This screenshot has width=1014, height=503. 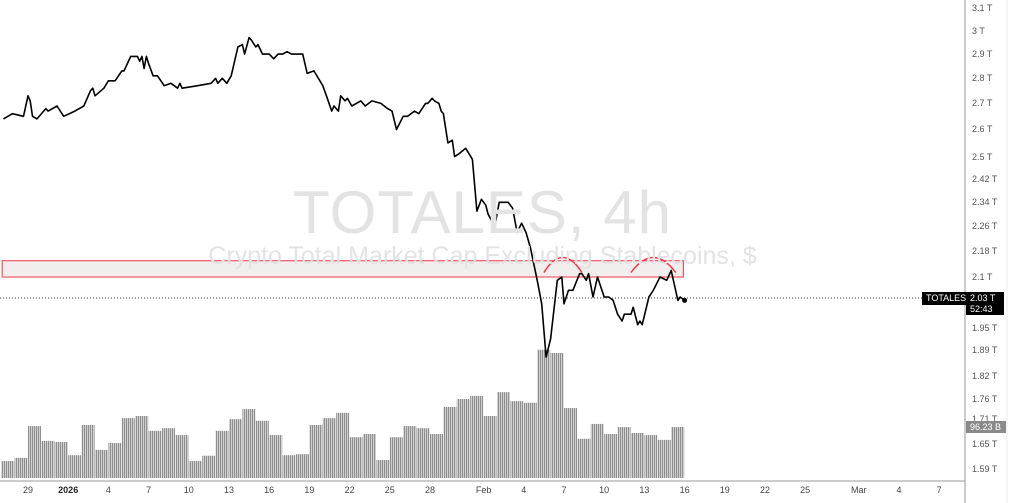 What do you see at coordinates (982, 103) in the screenshot?
I see `price-tick-label: 2.7 T` at bounding box center [982, 103].